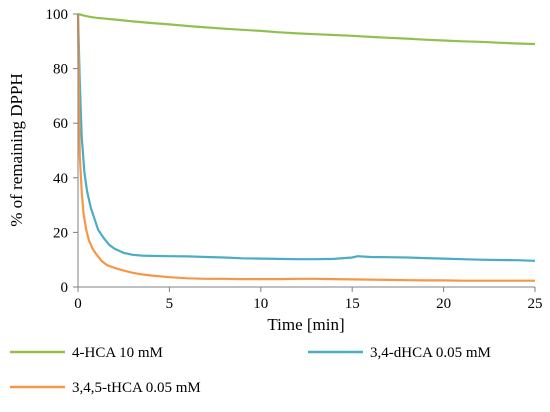  What do you see at coordinates (60, 70) in the screenshot?
I see `y-tick-label: 80` at bounding box center [60, 70].